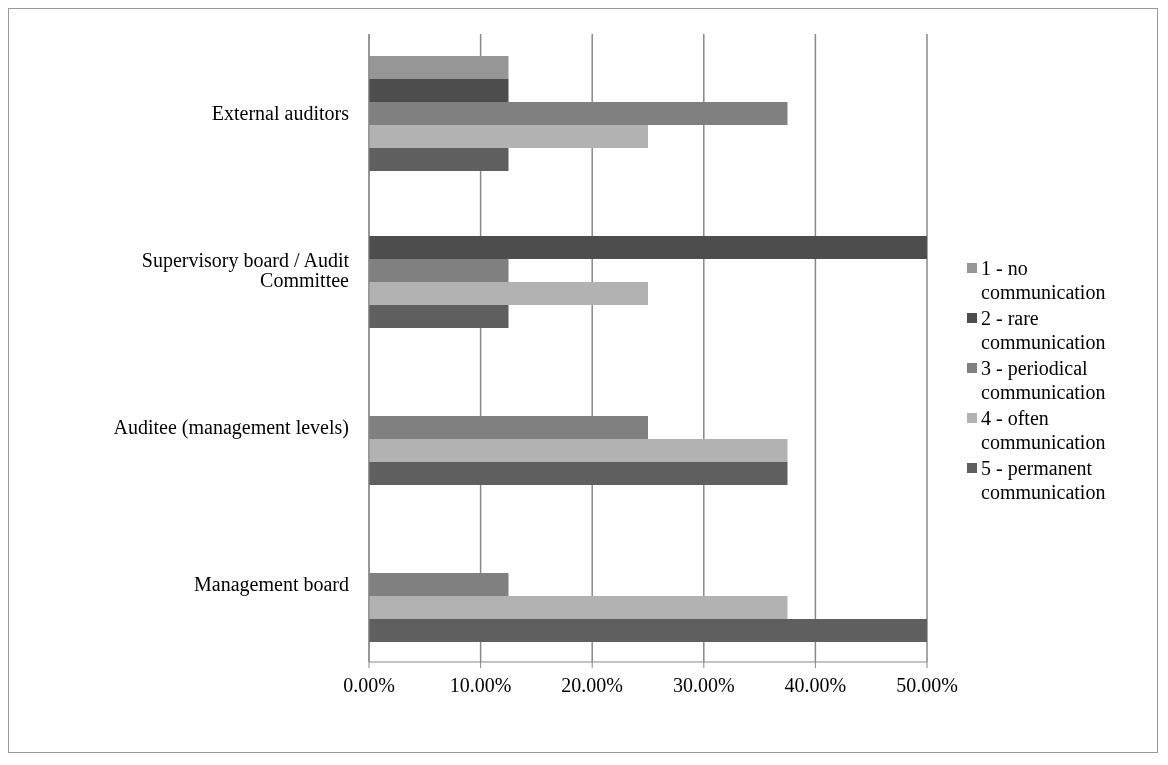 This screenshot has width=1168, height=765. I want to click on y-tick-label: Supervisory board / Audit Committee, so click(245, 269).